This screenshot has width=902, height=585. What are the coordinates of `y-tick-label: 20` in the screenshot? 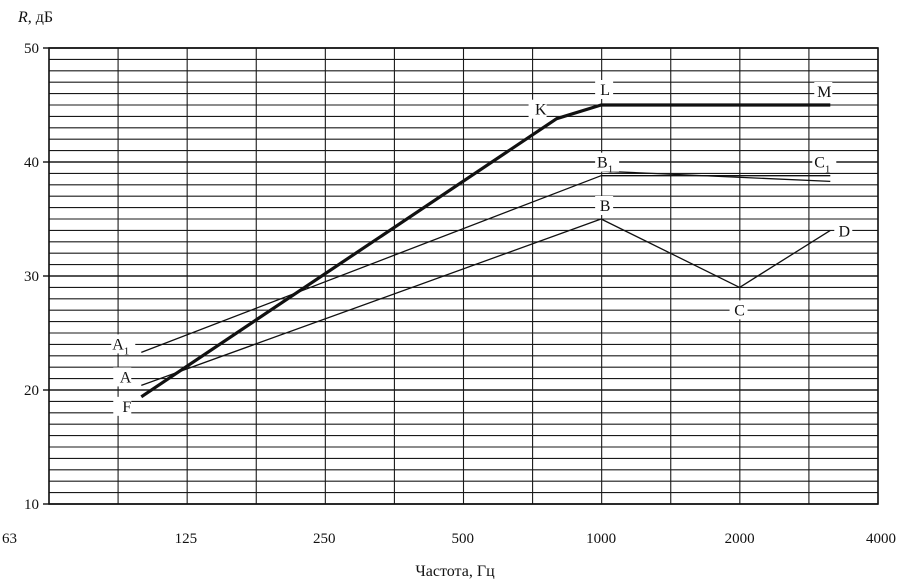 It's located at (31, 391).